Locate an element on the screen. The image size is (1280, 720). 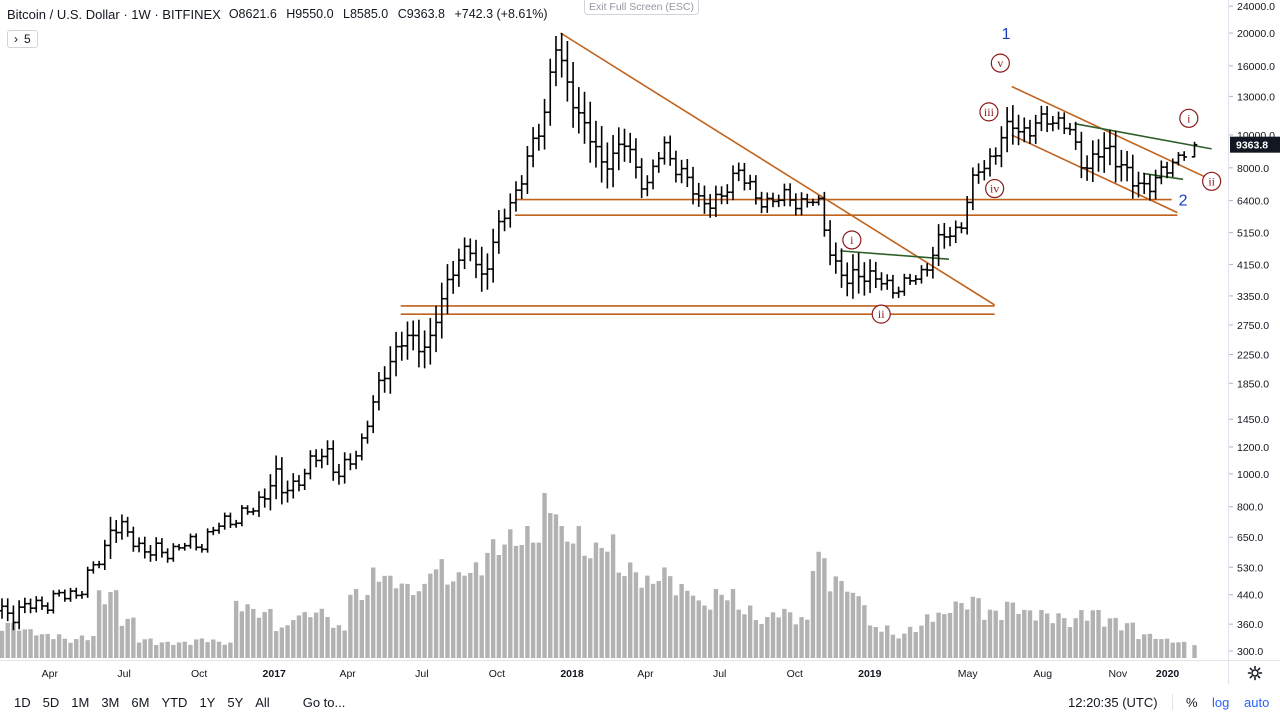
wave-label-1: 1 is located at coordinates (1006, 34).